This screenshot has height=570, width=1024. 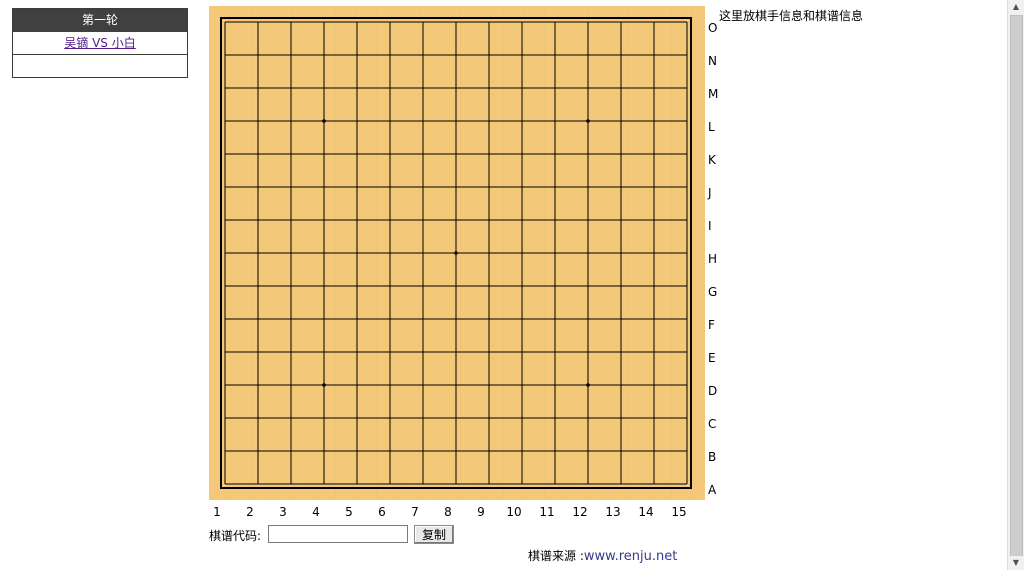 I want to click on record-code-label: 棋谱代码:, so click(x=235, y=536).